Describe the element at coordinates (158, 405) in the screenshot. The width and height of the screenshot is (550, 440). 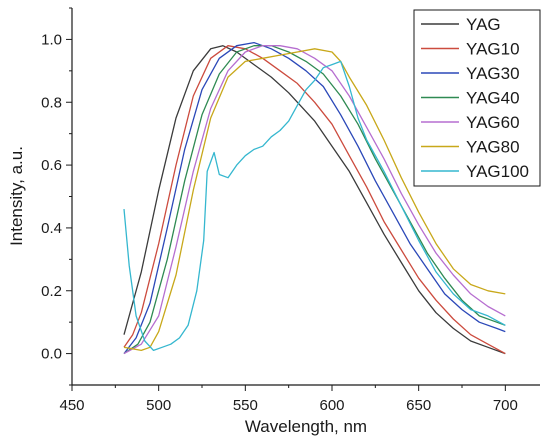
I see `x-tick-label: 500` at that location.